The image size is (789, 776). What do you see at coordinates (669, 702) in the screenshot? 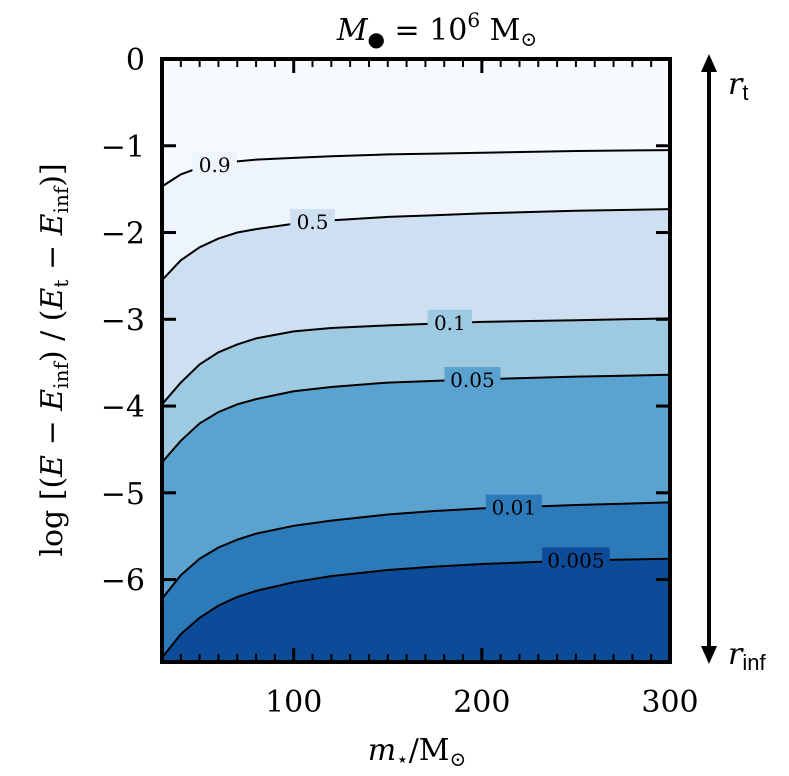
I see `x-tick-label: 300` at bounding box center [669, 702].